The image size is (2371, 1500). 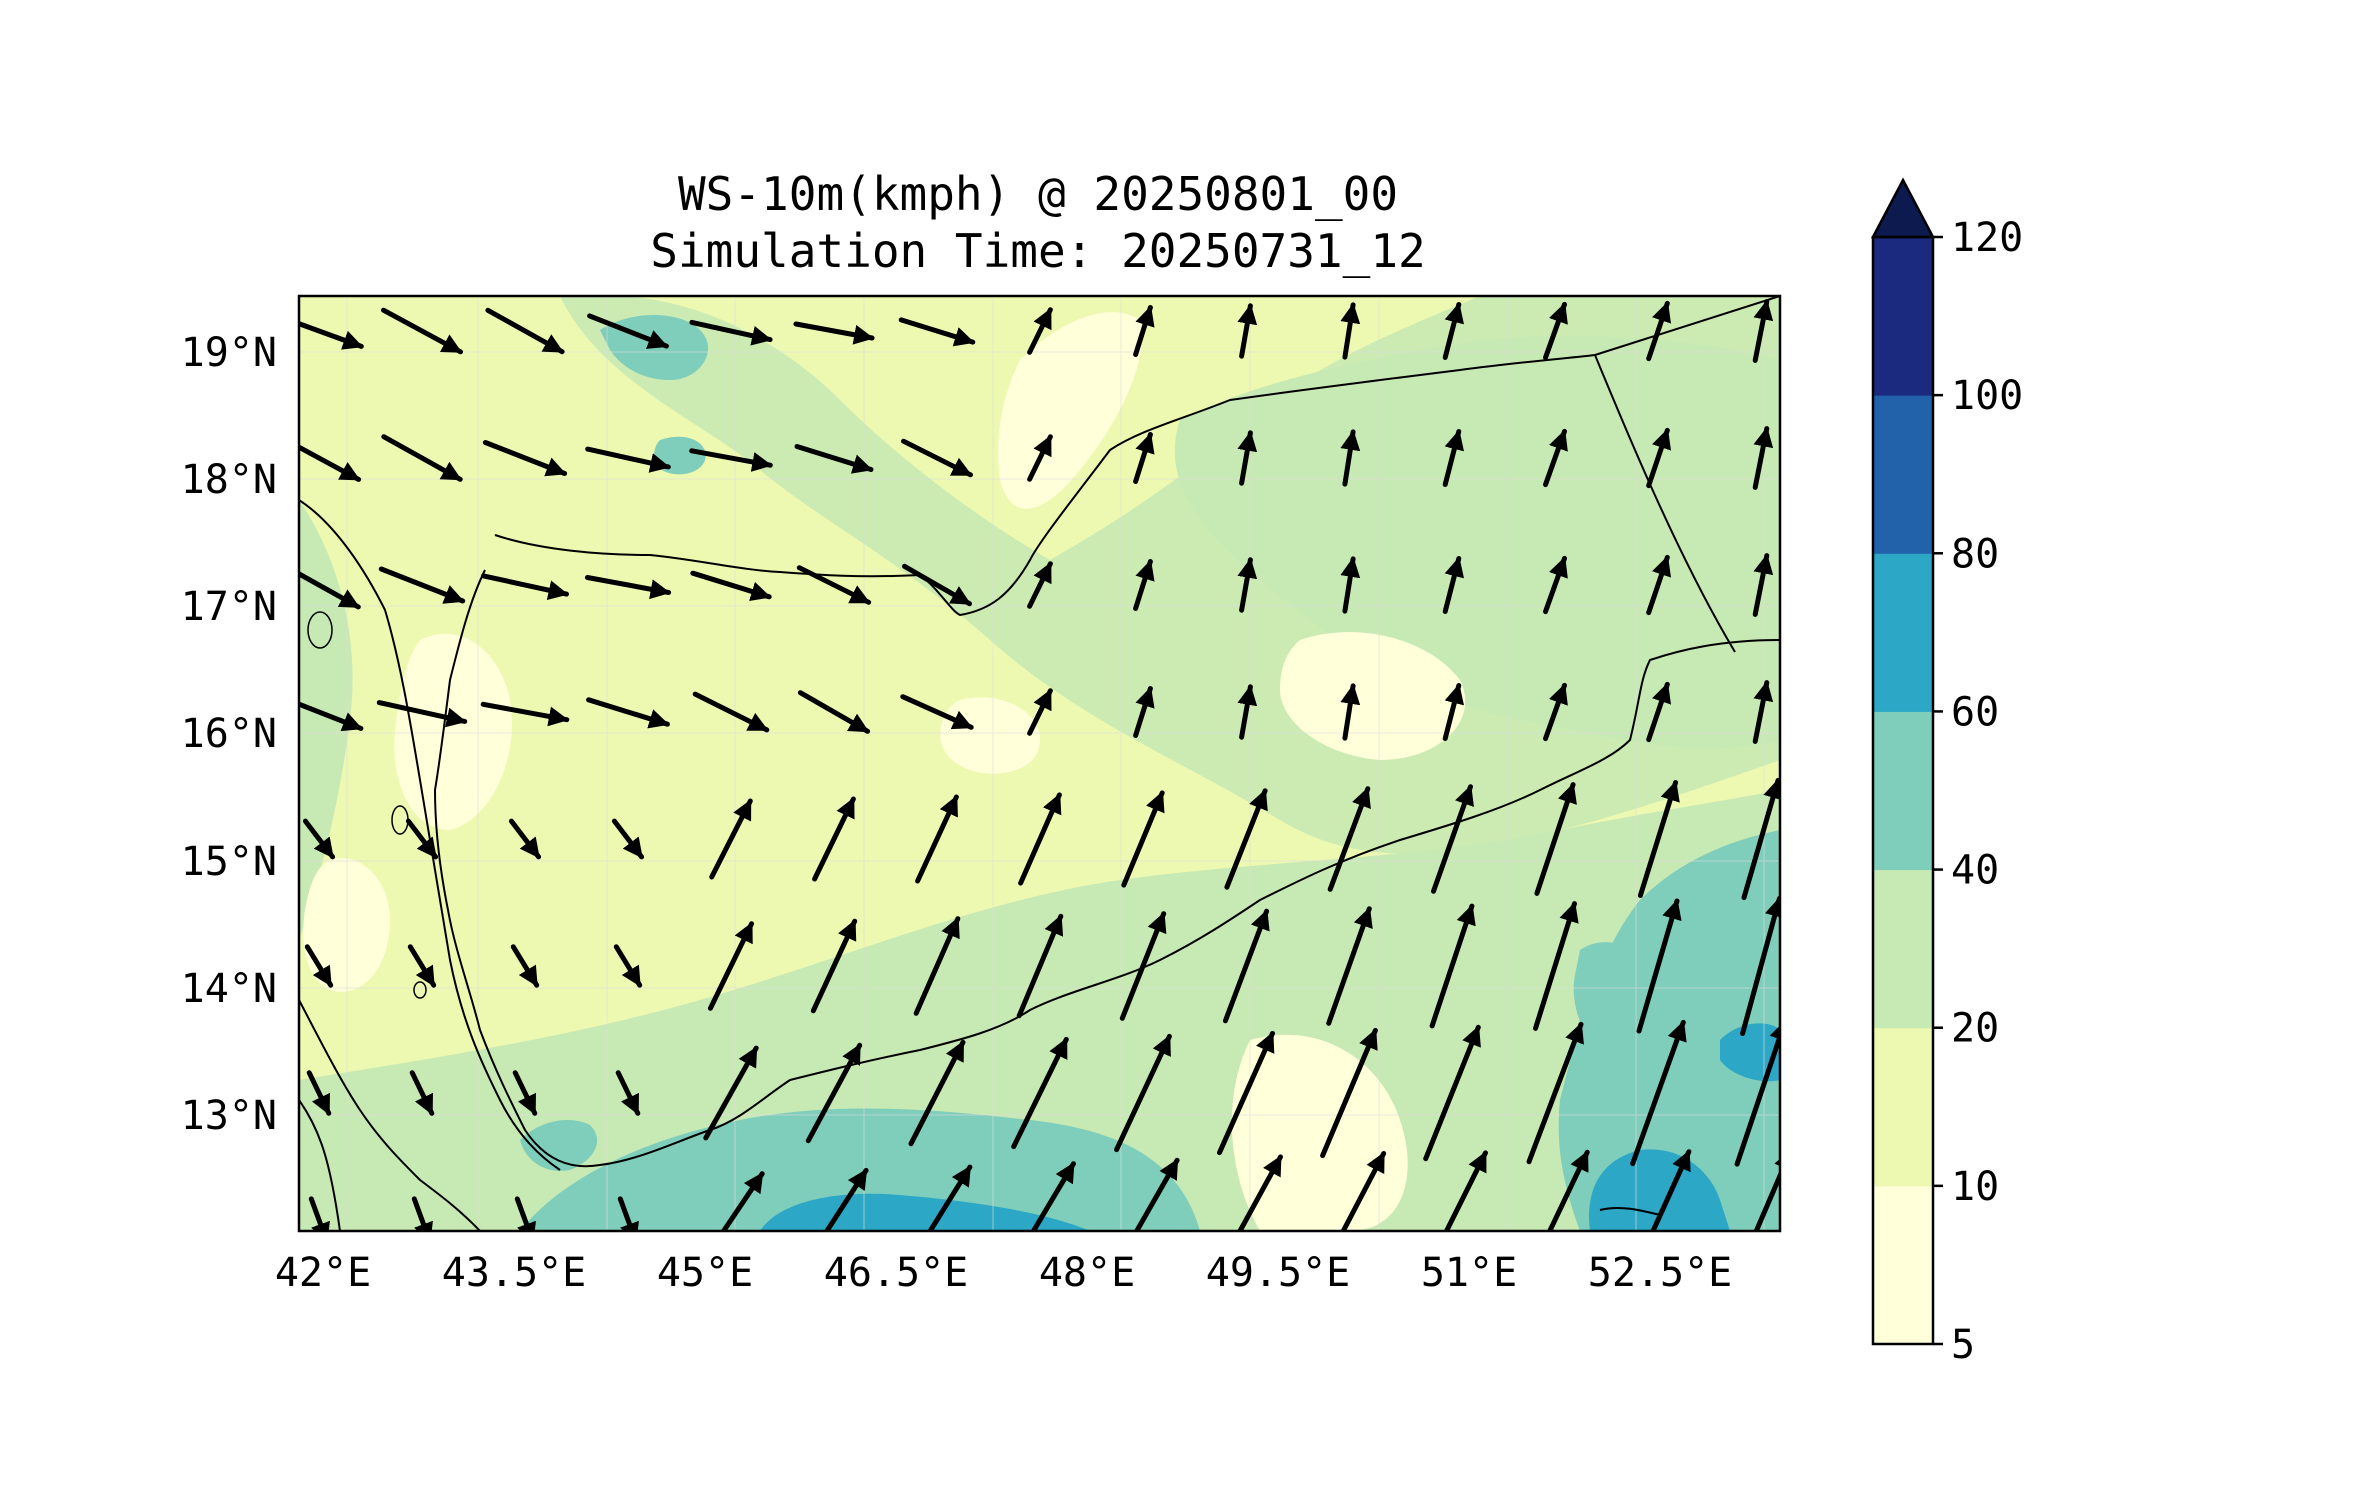 I want to click on africa-border, so click(x=320, y=1165).